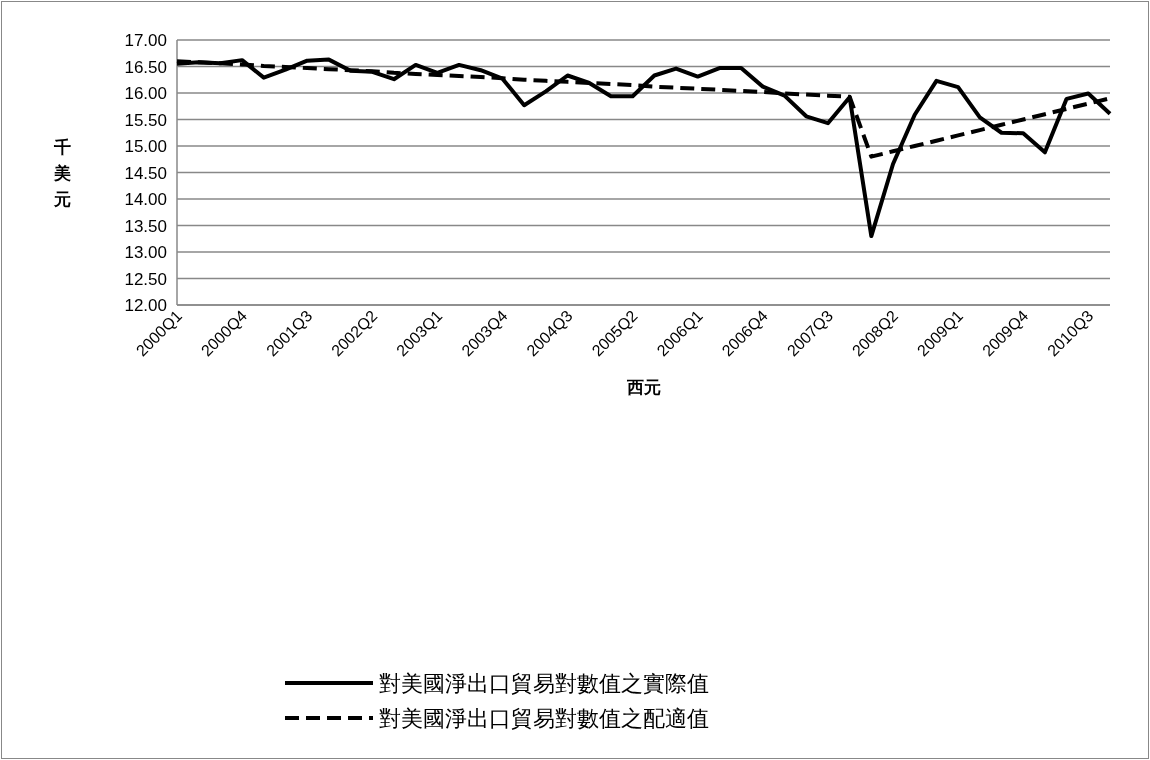 The height and width of the screenshot is (760, 1150). What do you see at coordinates (145, 226) in the screenshot?
I see `y-tick-label: 13.50` at bounding box center [145, 226].